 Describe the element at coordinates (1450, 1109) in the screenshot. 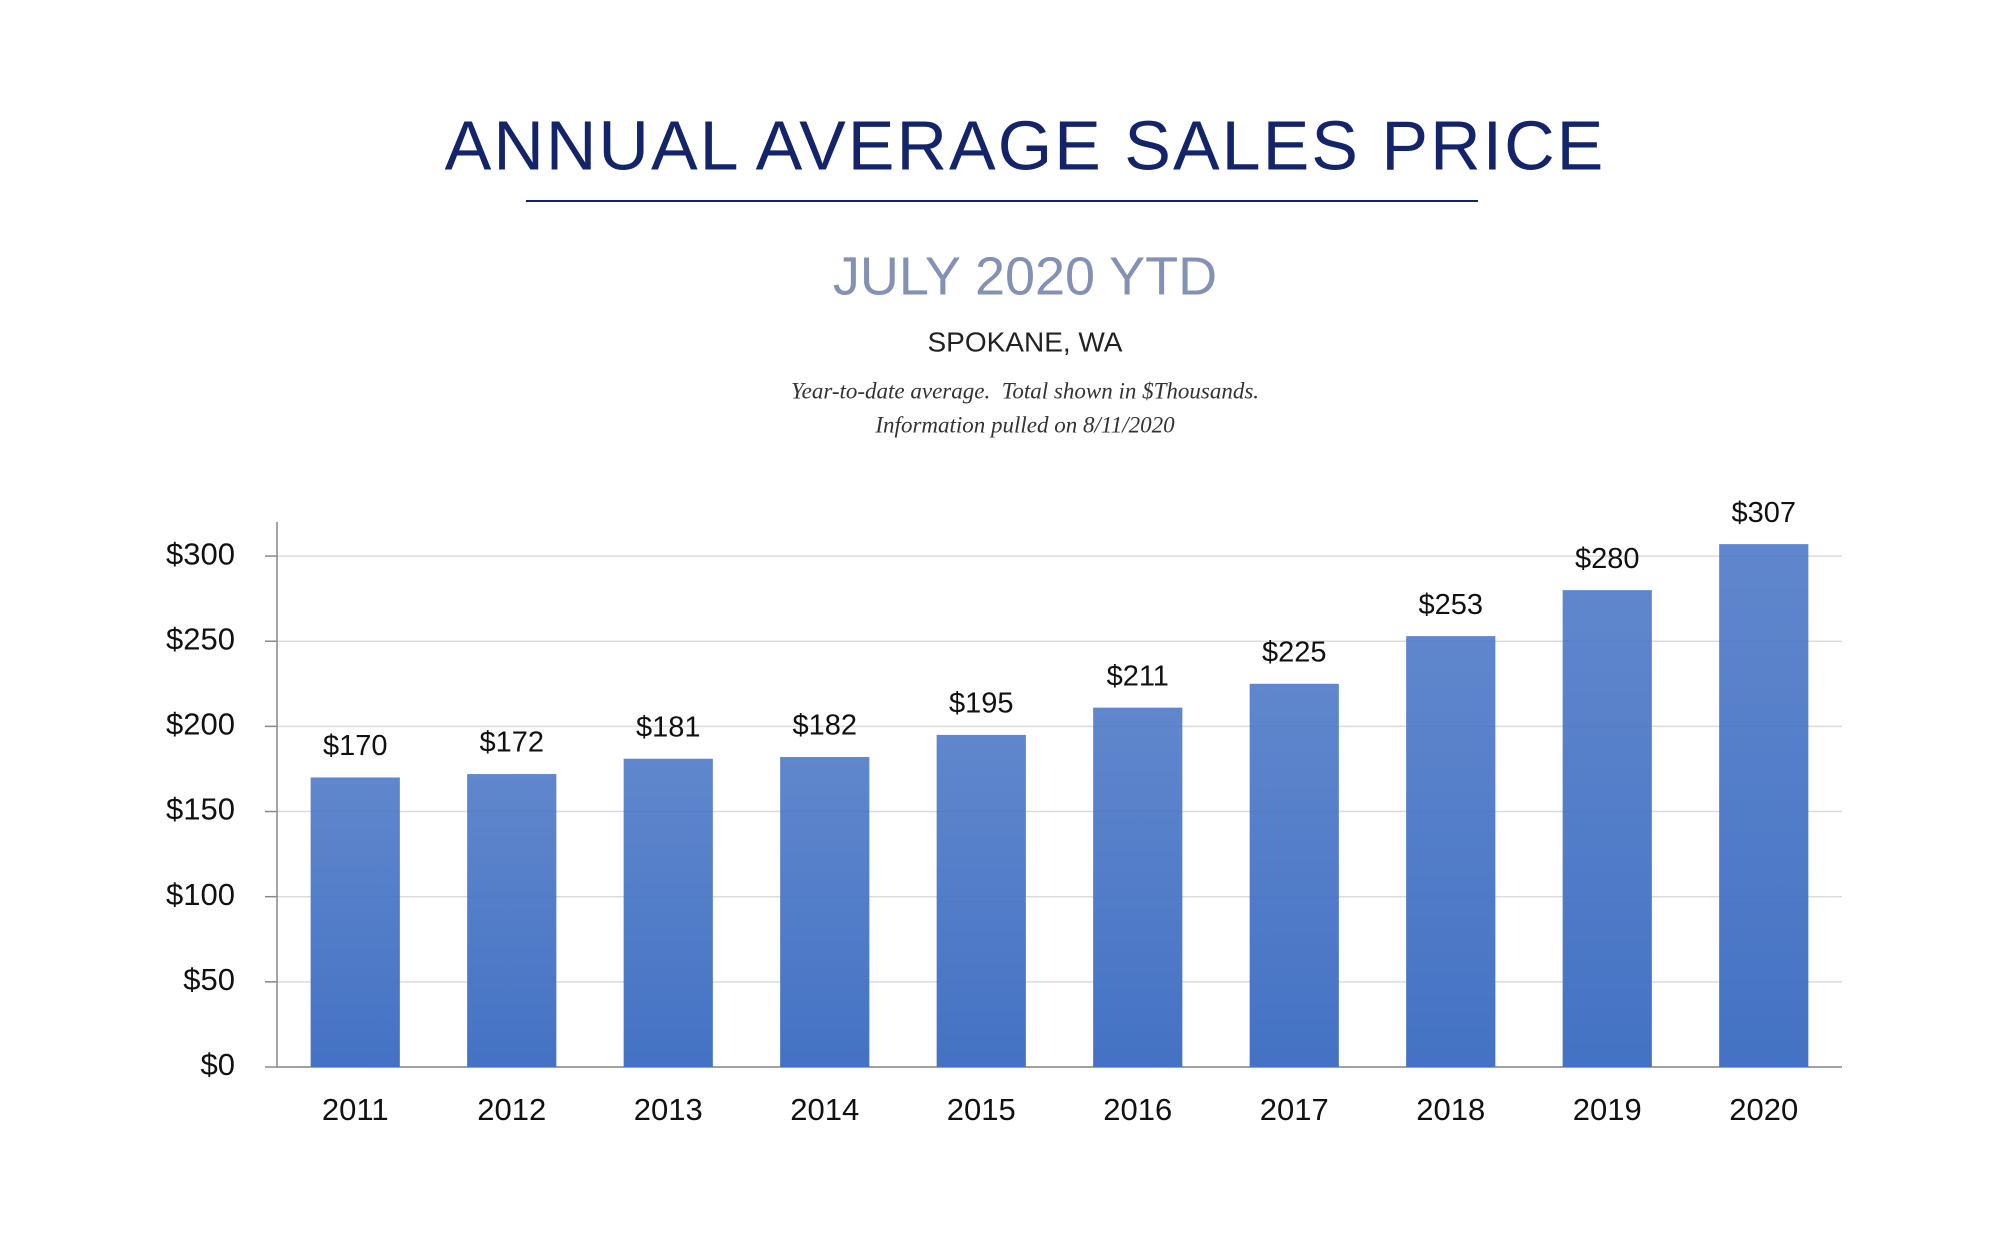

I see `x-tick-label: 2018` at that location.